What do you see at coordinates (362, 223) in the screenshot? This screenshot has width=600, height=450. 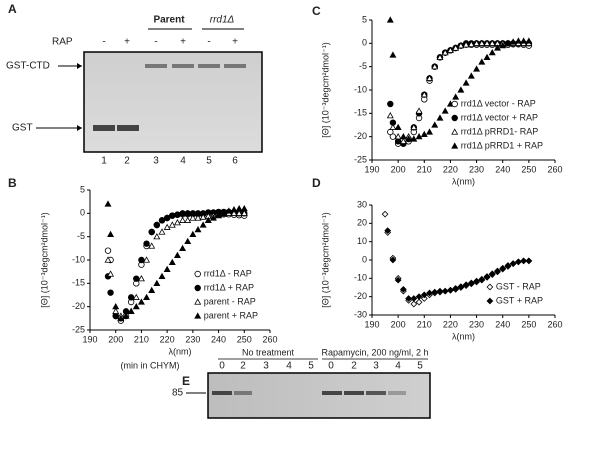 I see `y-tick-label: 20` at bounding box center [362, 223].